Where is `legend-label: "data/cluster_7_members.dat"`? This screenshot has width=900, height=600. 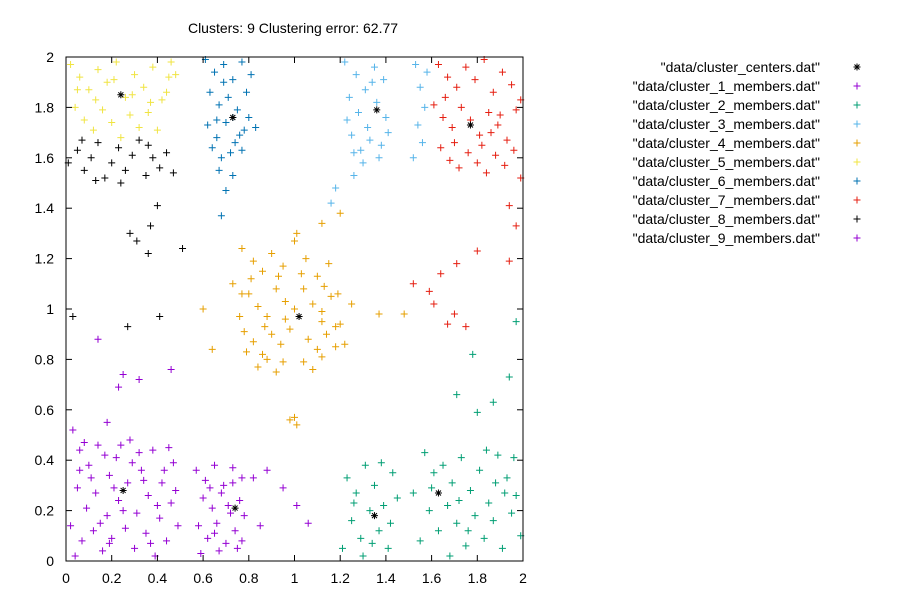 legend-label: "data/cluster_7_members.dat" is located at coordinates (726, 200).